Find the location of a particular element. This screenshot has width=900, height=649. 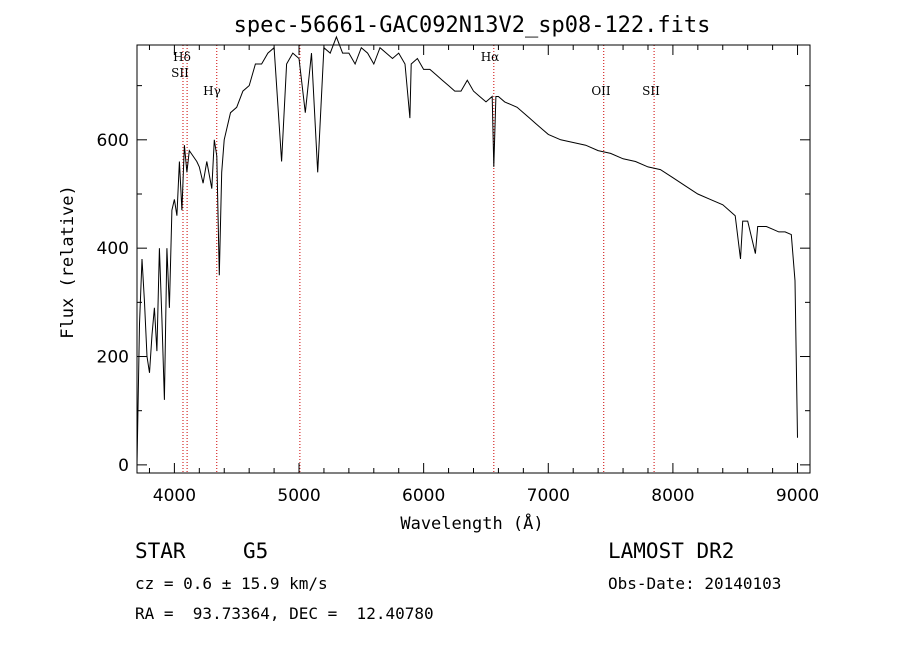

x-tick-label-1: 5000 is located at coordinates (298, 496).